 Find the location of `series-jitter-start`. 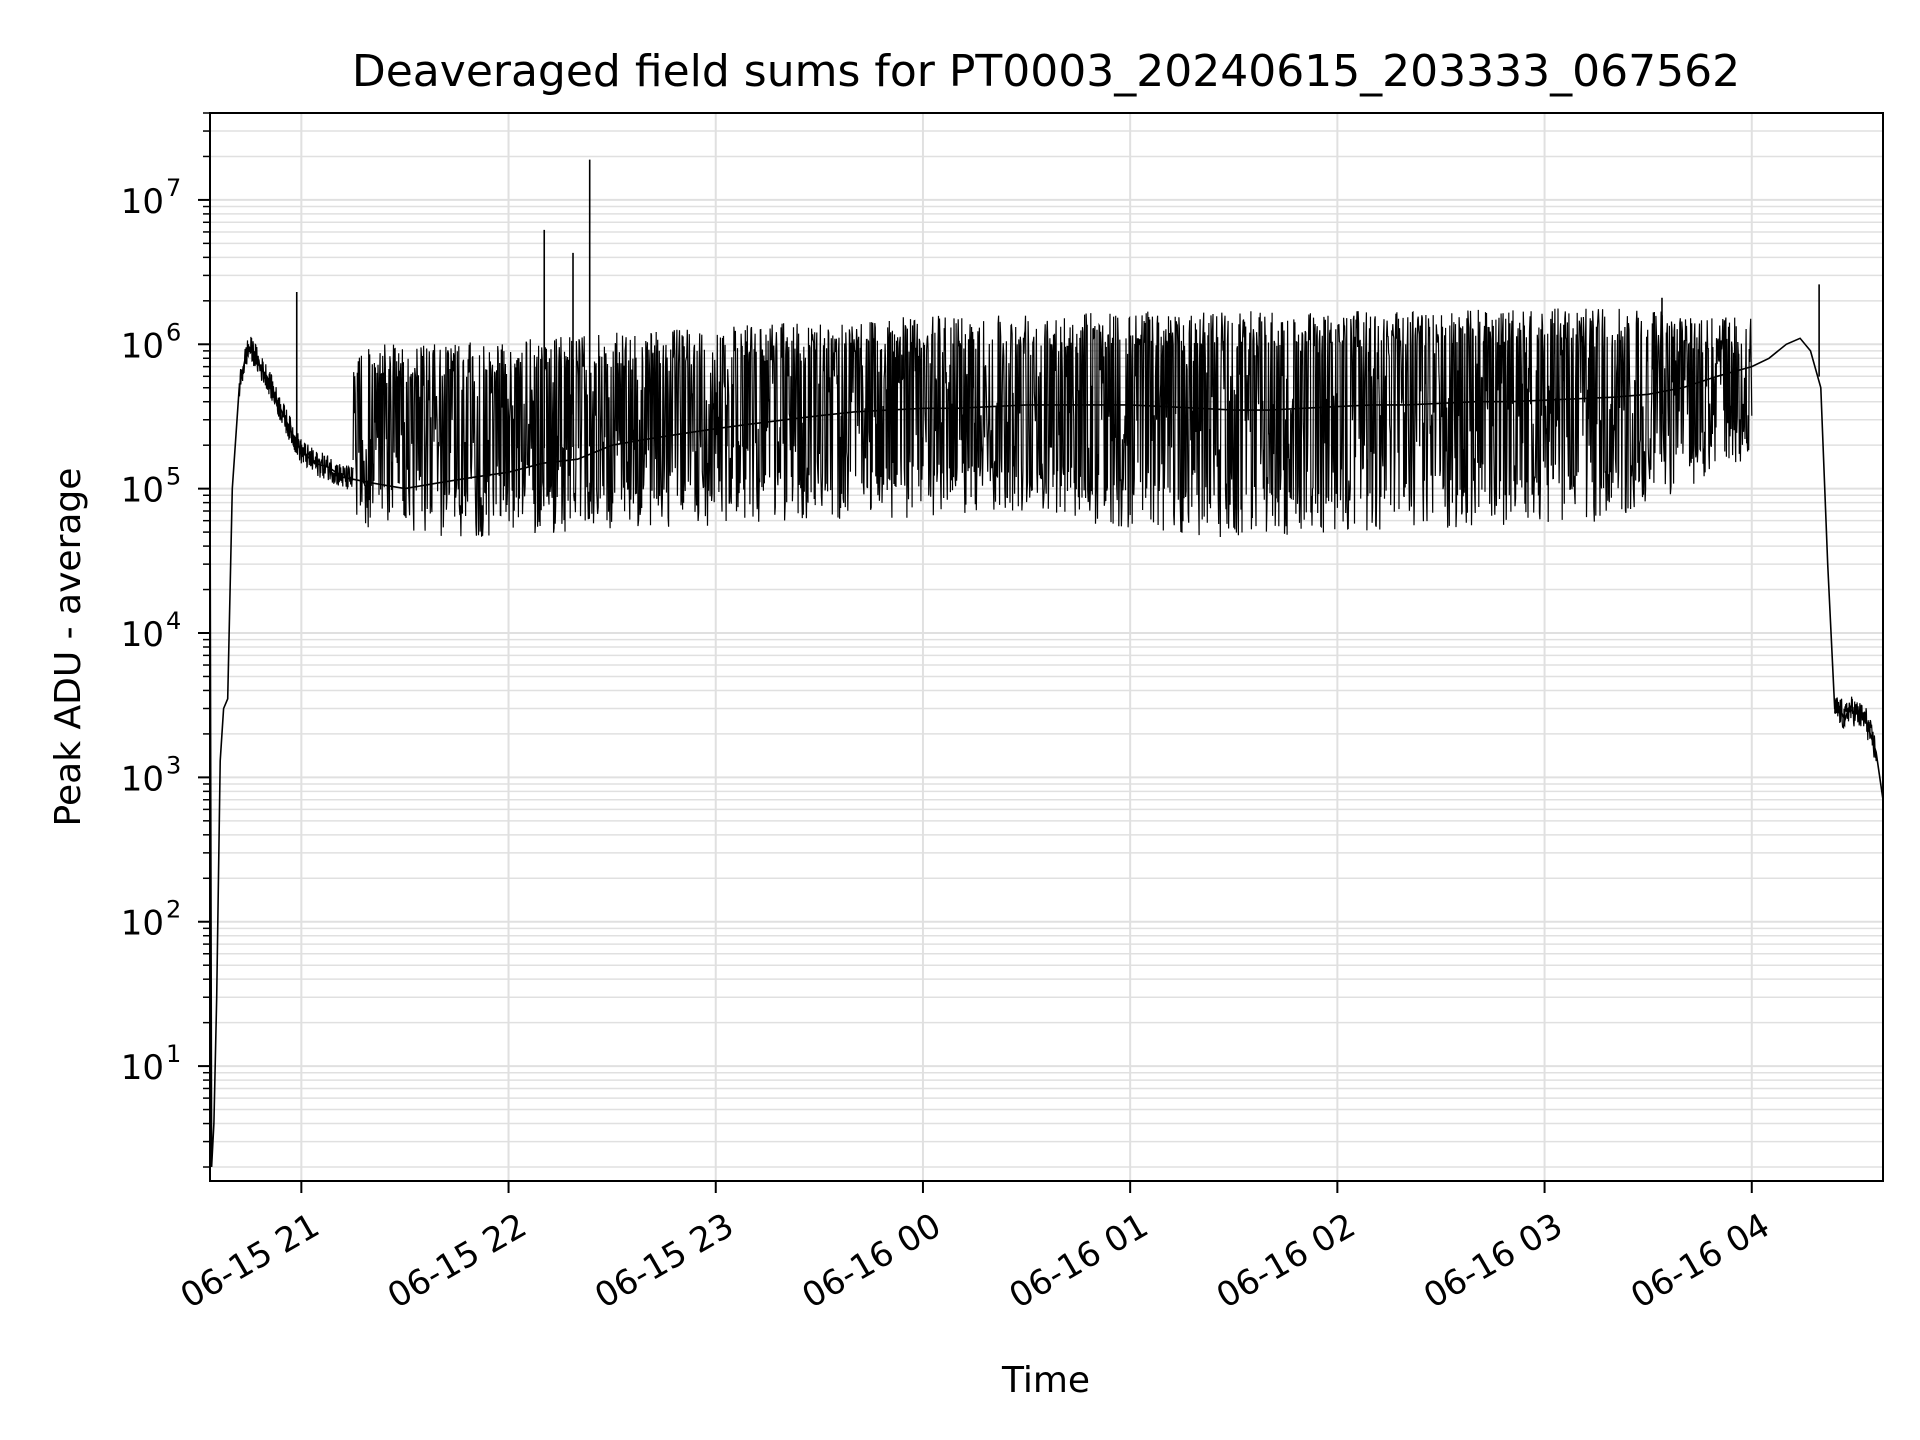

series-jitter-start is located at coordinates (296, 413).